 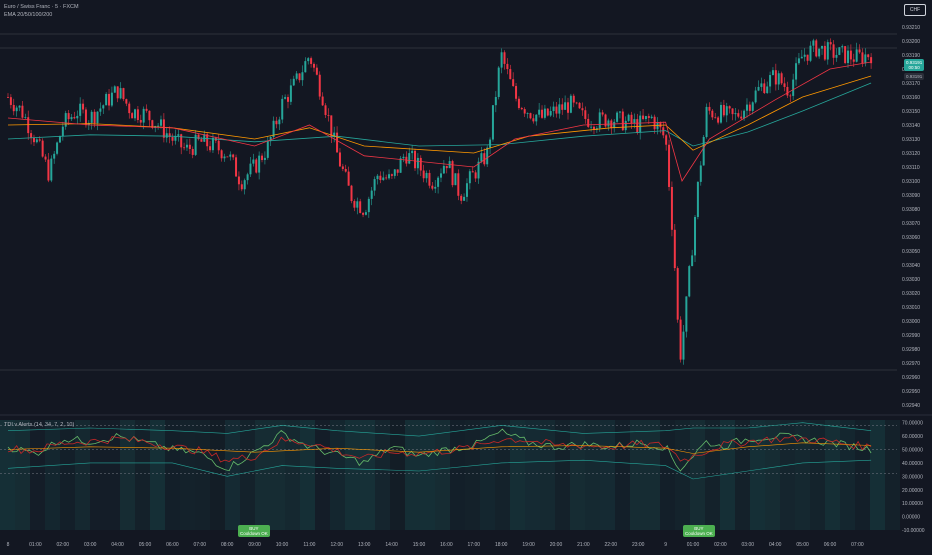 What do you see at coordinates (911, 252) in the screenshot?
I see `price-axis-tick-label: 0.93050` at bounding box center [911, 252].